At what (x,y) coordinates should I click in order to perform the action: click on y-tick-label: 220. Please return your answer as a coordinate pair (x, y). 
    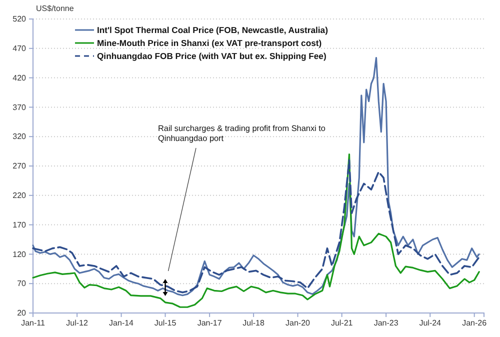
    Looking at the image, I should click on (19, 195).